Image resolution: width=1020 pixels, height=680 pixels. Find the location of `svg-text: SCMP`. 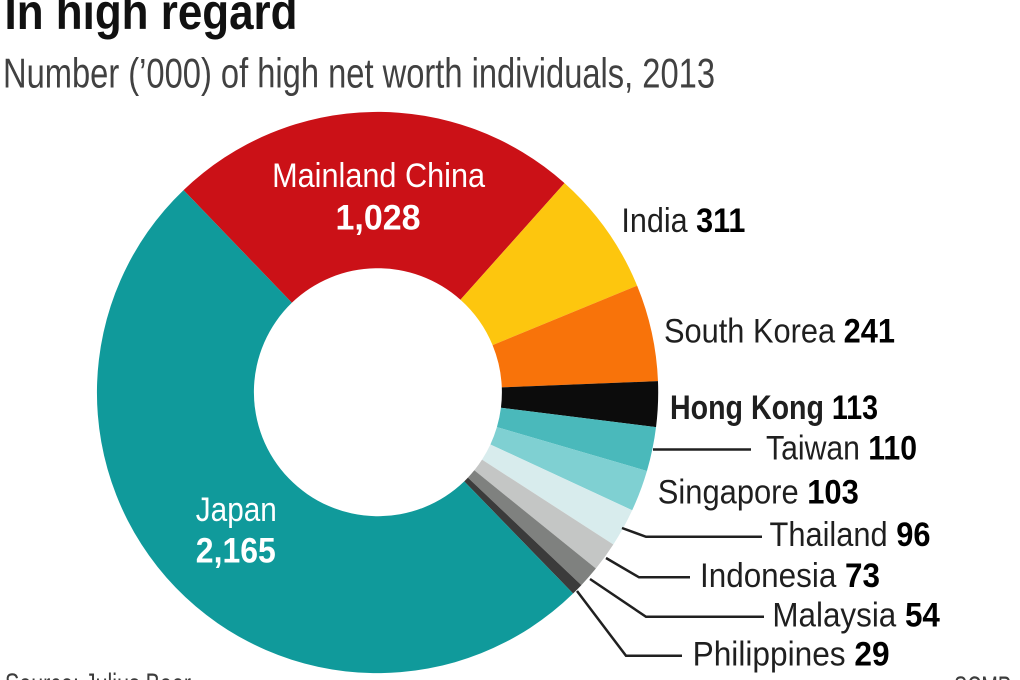

svg-text: SCMP is located at coordinates (982, 675).